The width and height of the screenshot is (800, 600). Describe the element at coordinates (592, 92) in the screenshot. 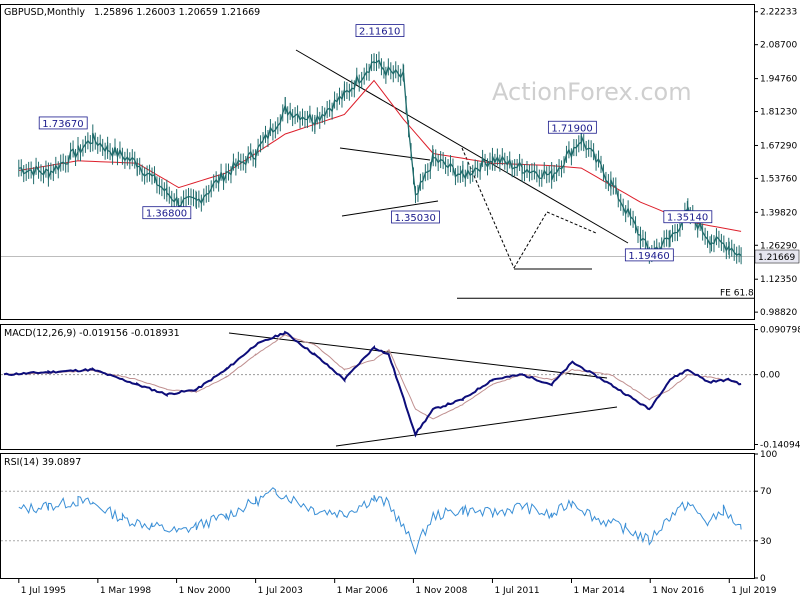

I see `watermark: ActionForex.com` at that location.